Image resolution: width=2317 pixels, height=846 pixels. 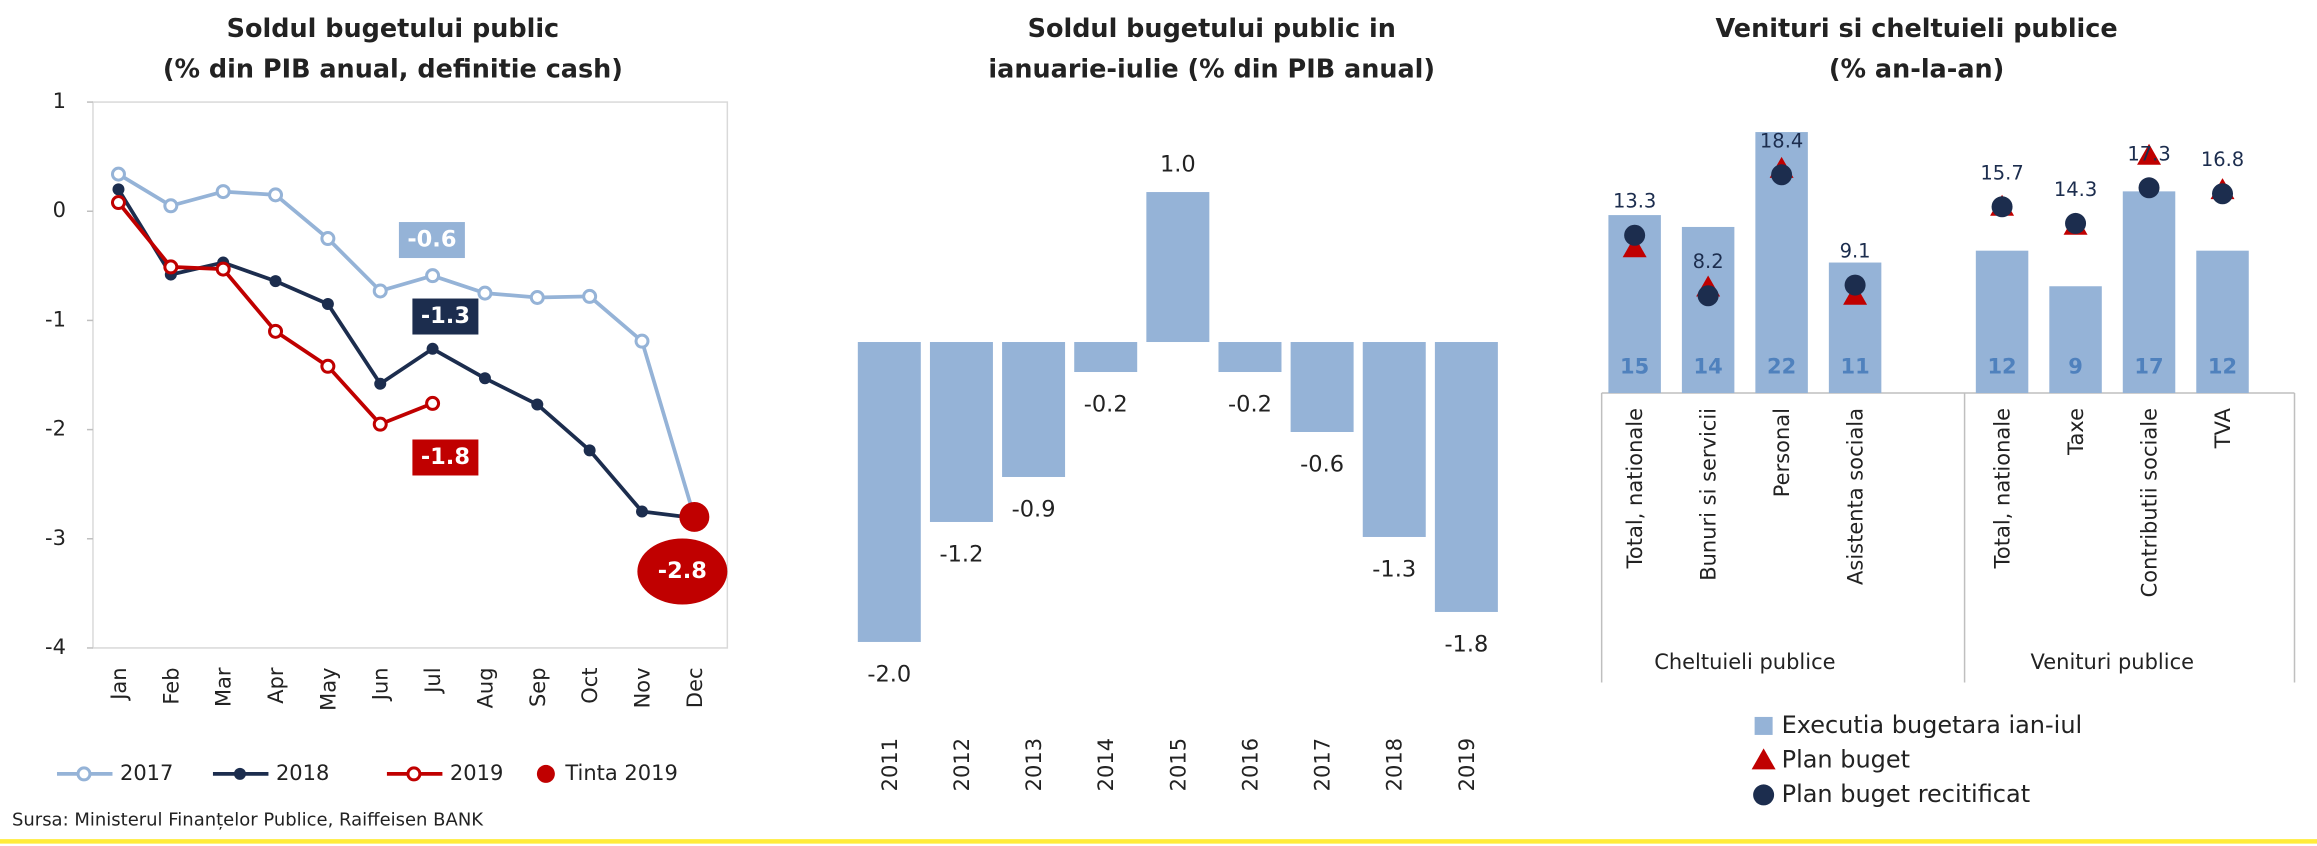 I want to click on chart-title: Soldul bugetului public, so click(x=393, y=29).